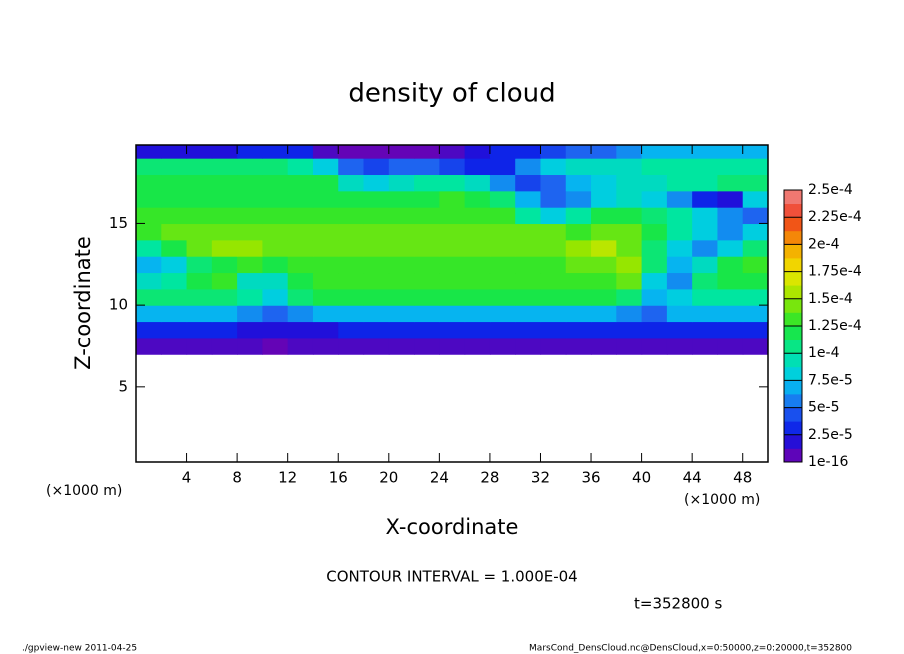  I want to click on y-tick-label: 5, so click(123, 386).